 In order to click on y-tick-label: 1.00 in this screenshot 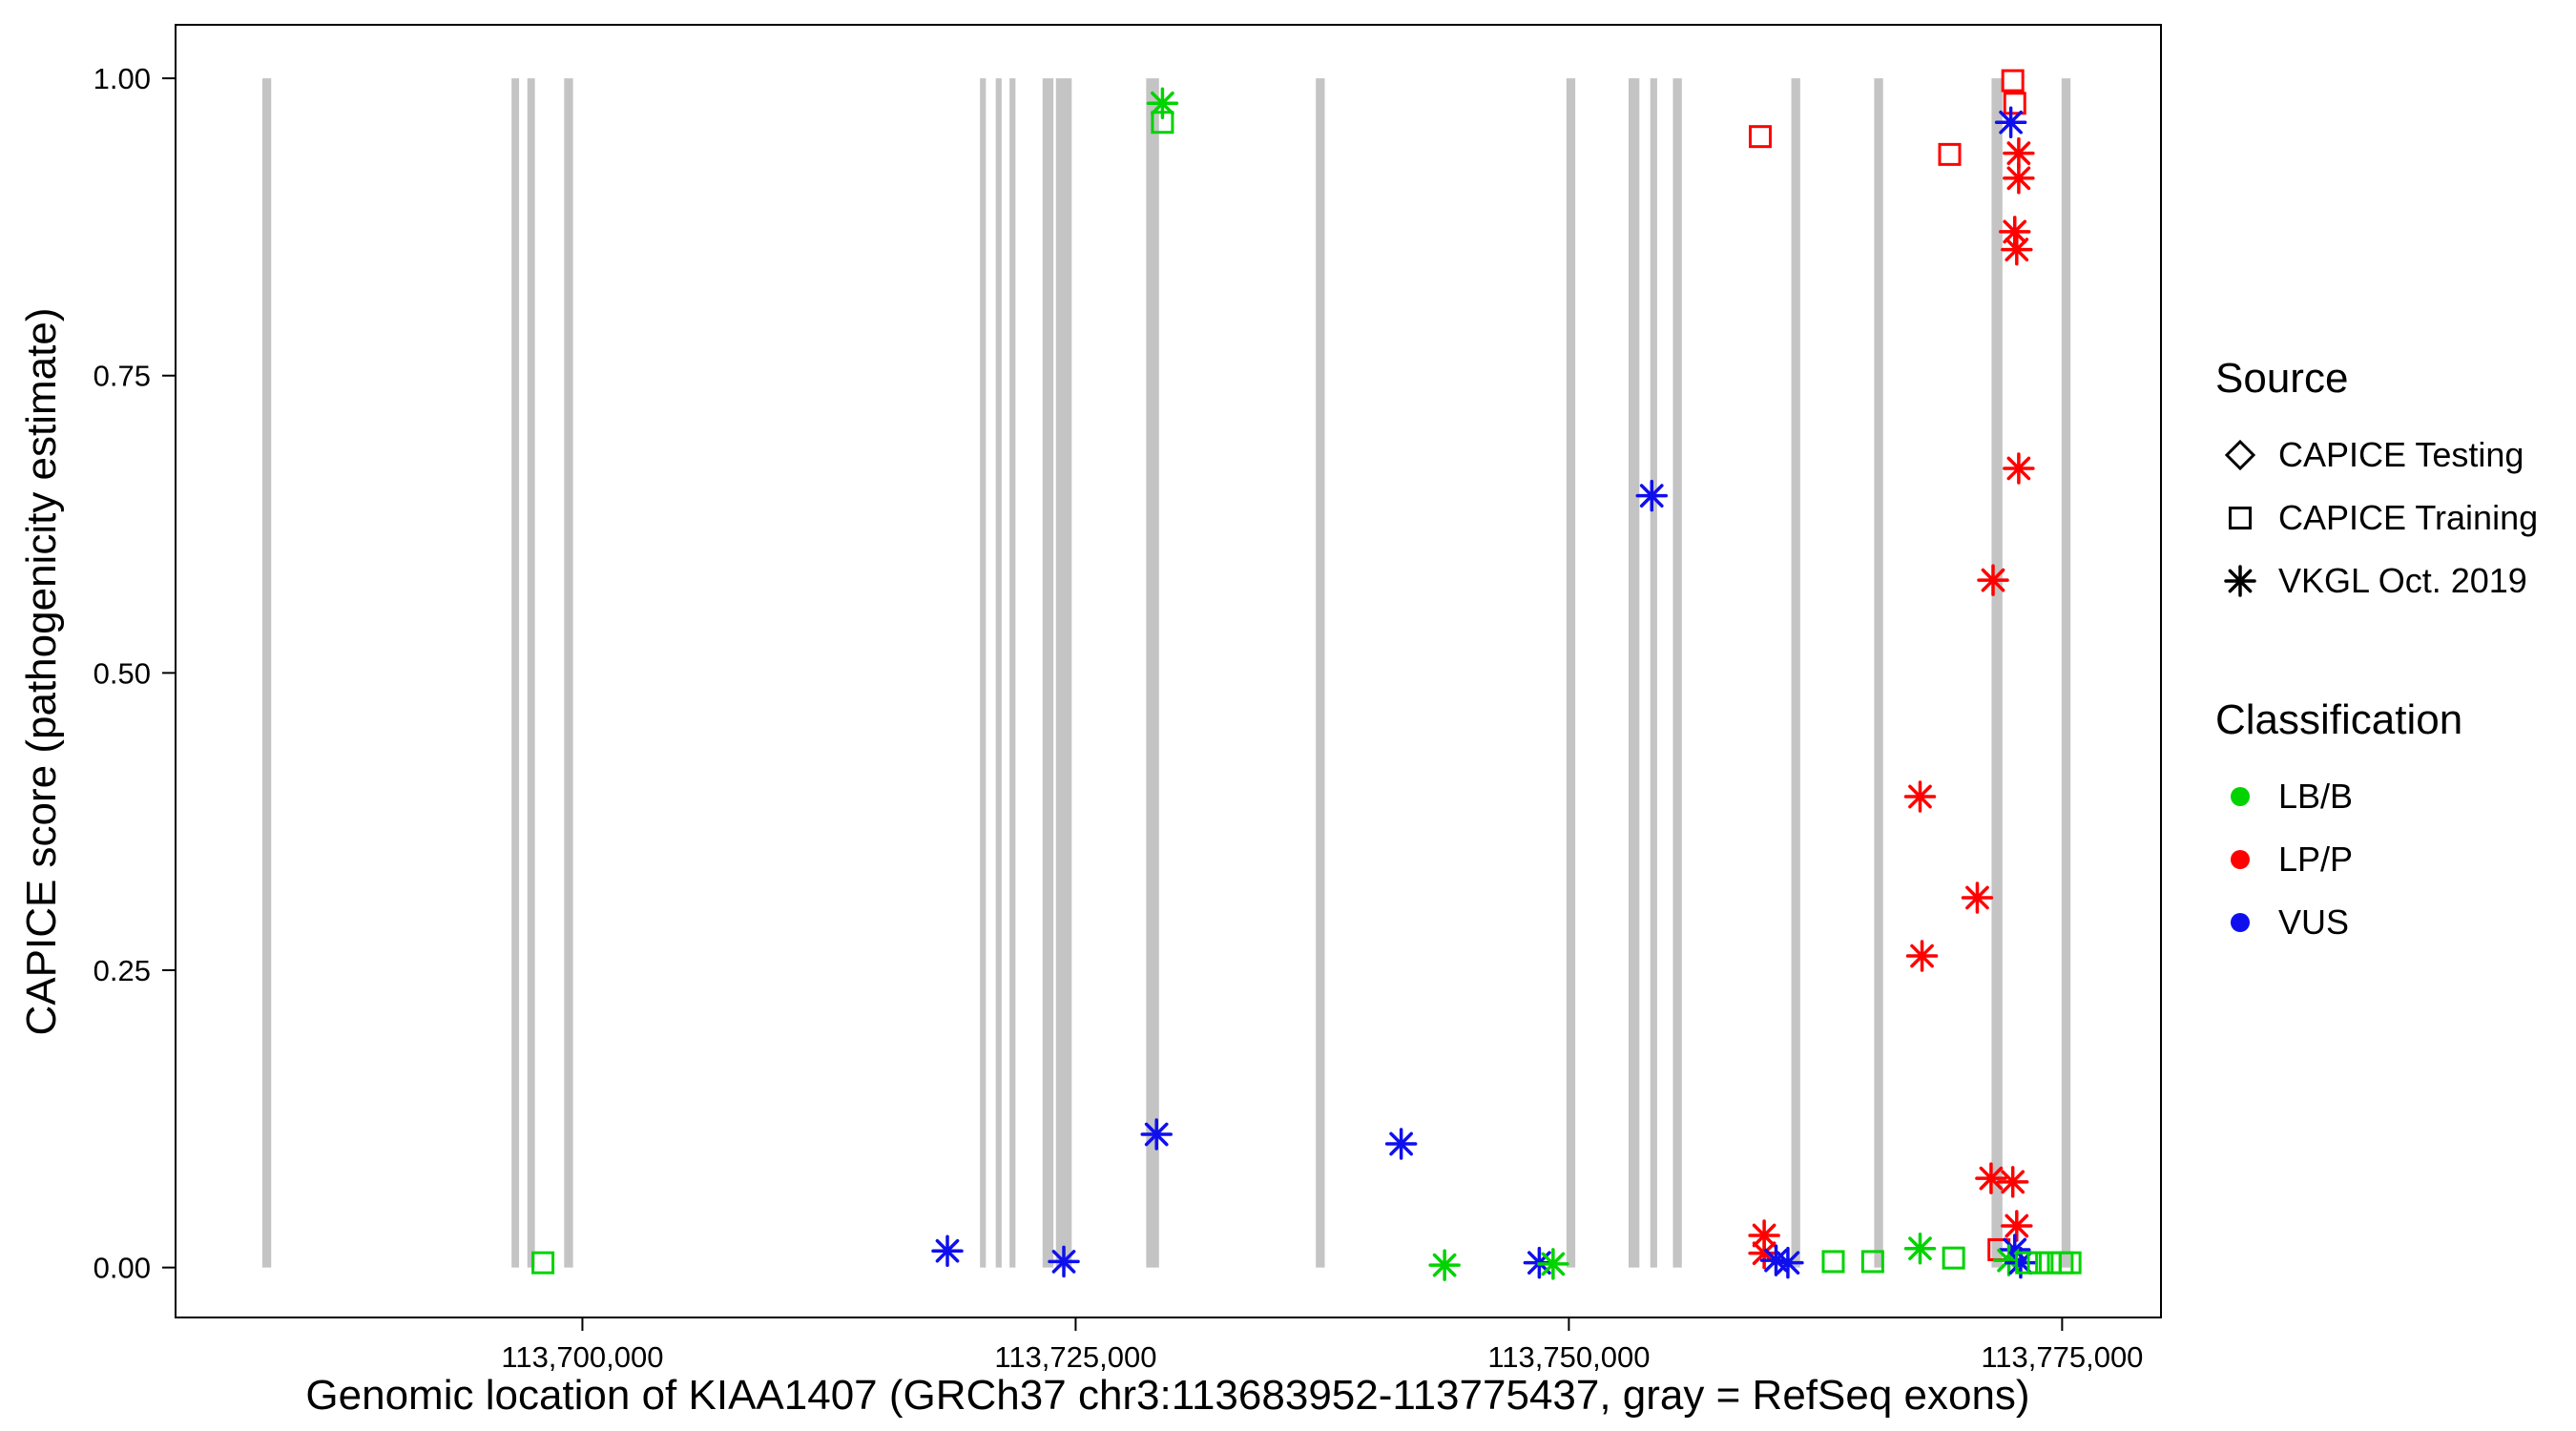, I will do `click(122, 78)`.